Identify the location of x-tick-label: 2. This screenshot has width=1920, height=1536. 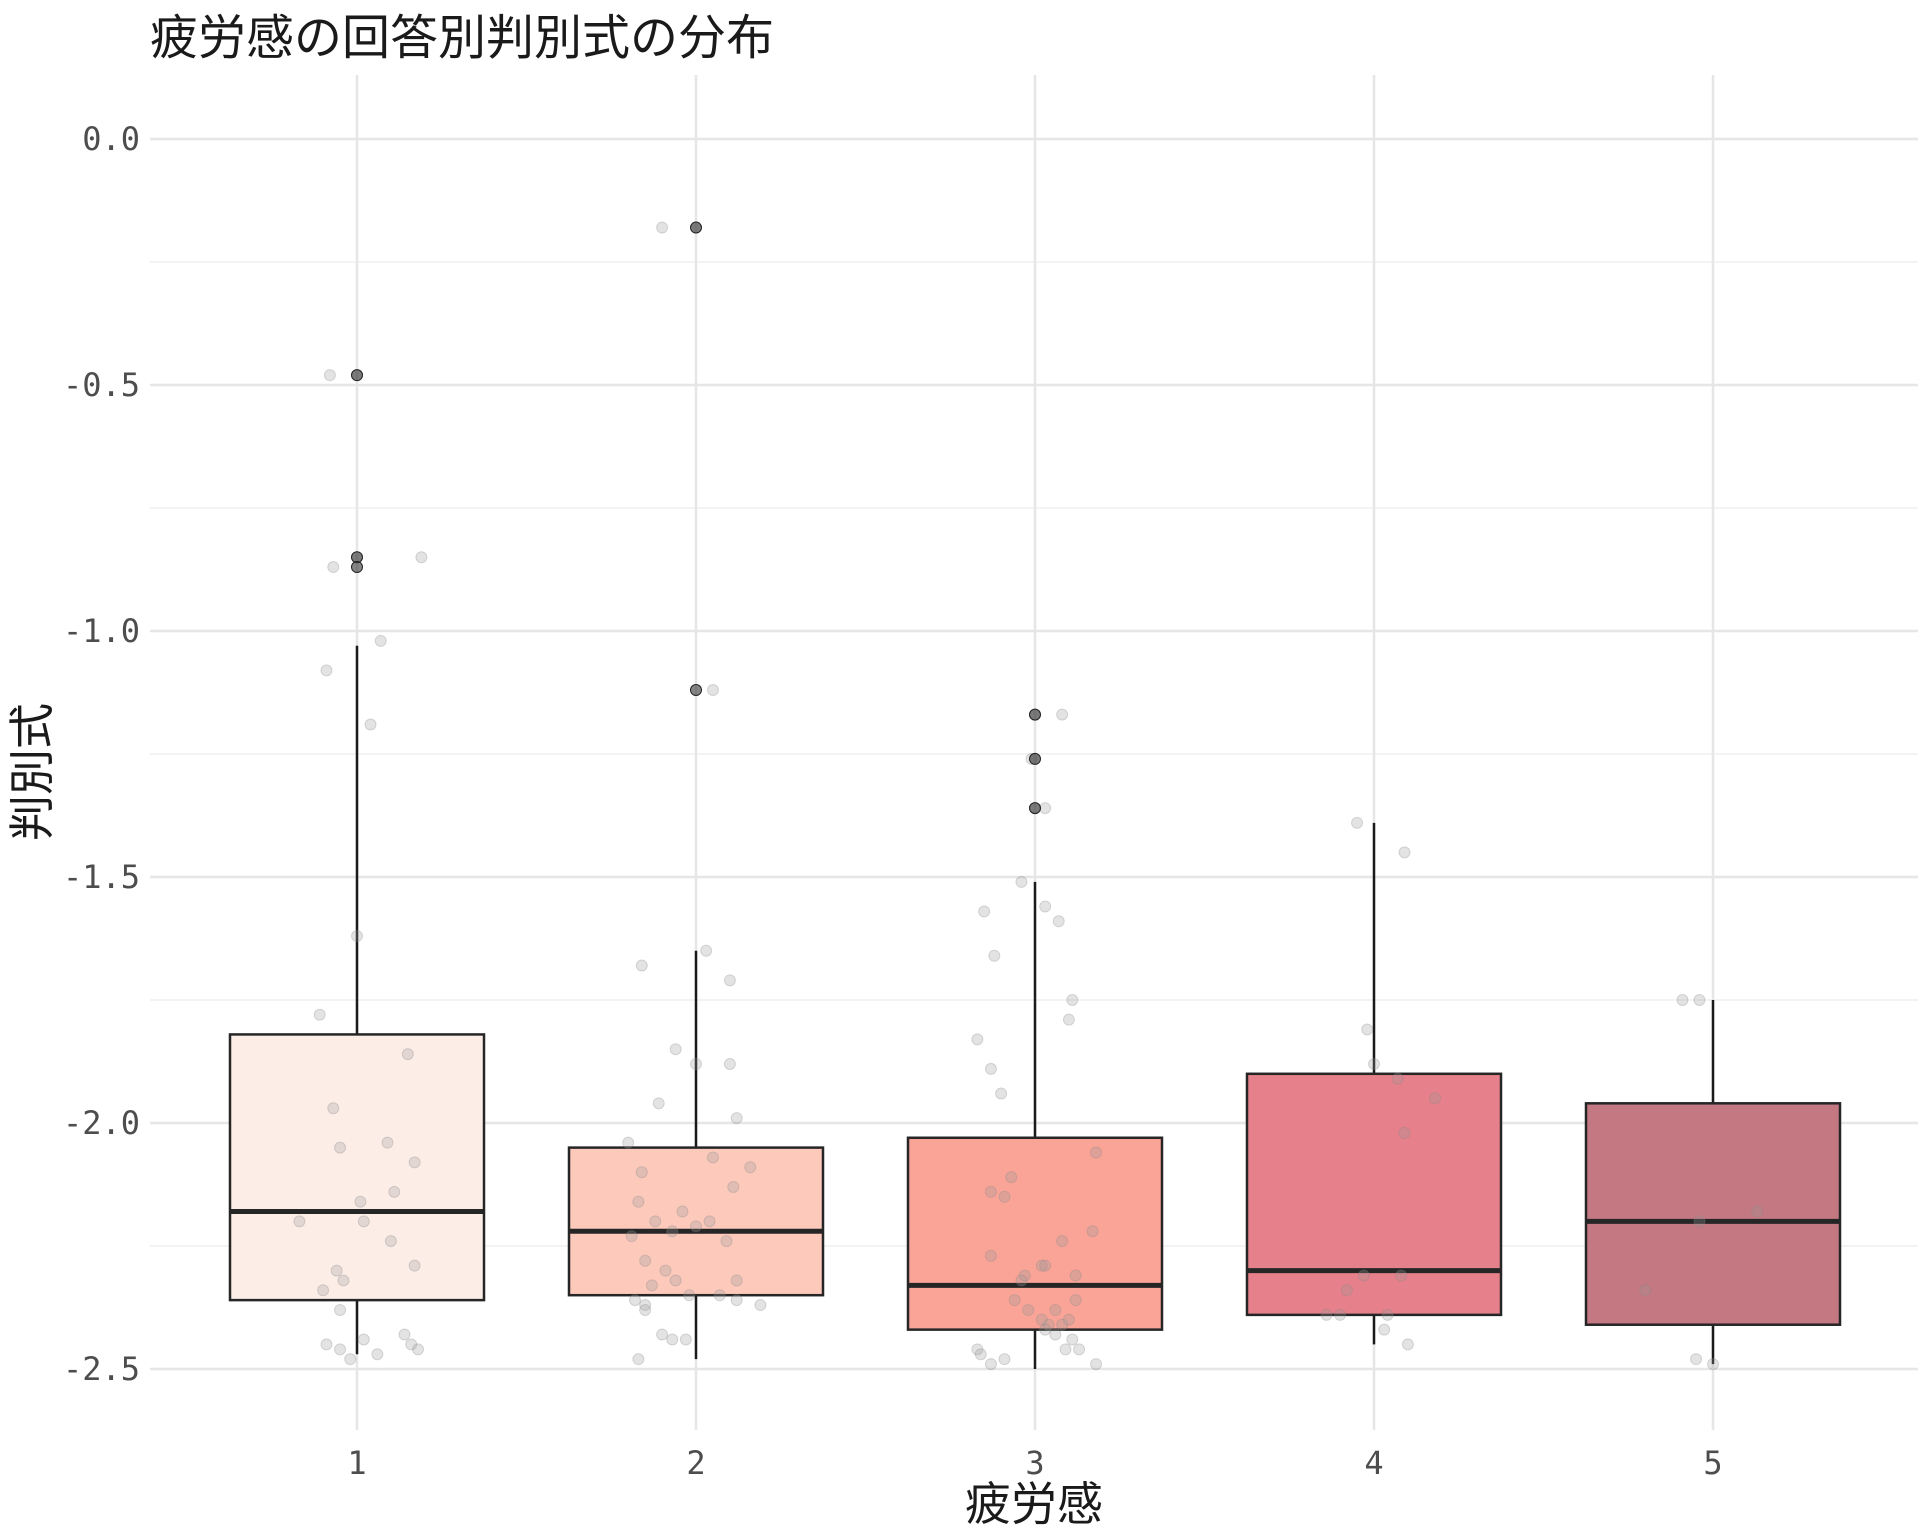
(695, 1463).